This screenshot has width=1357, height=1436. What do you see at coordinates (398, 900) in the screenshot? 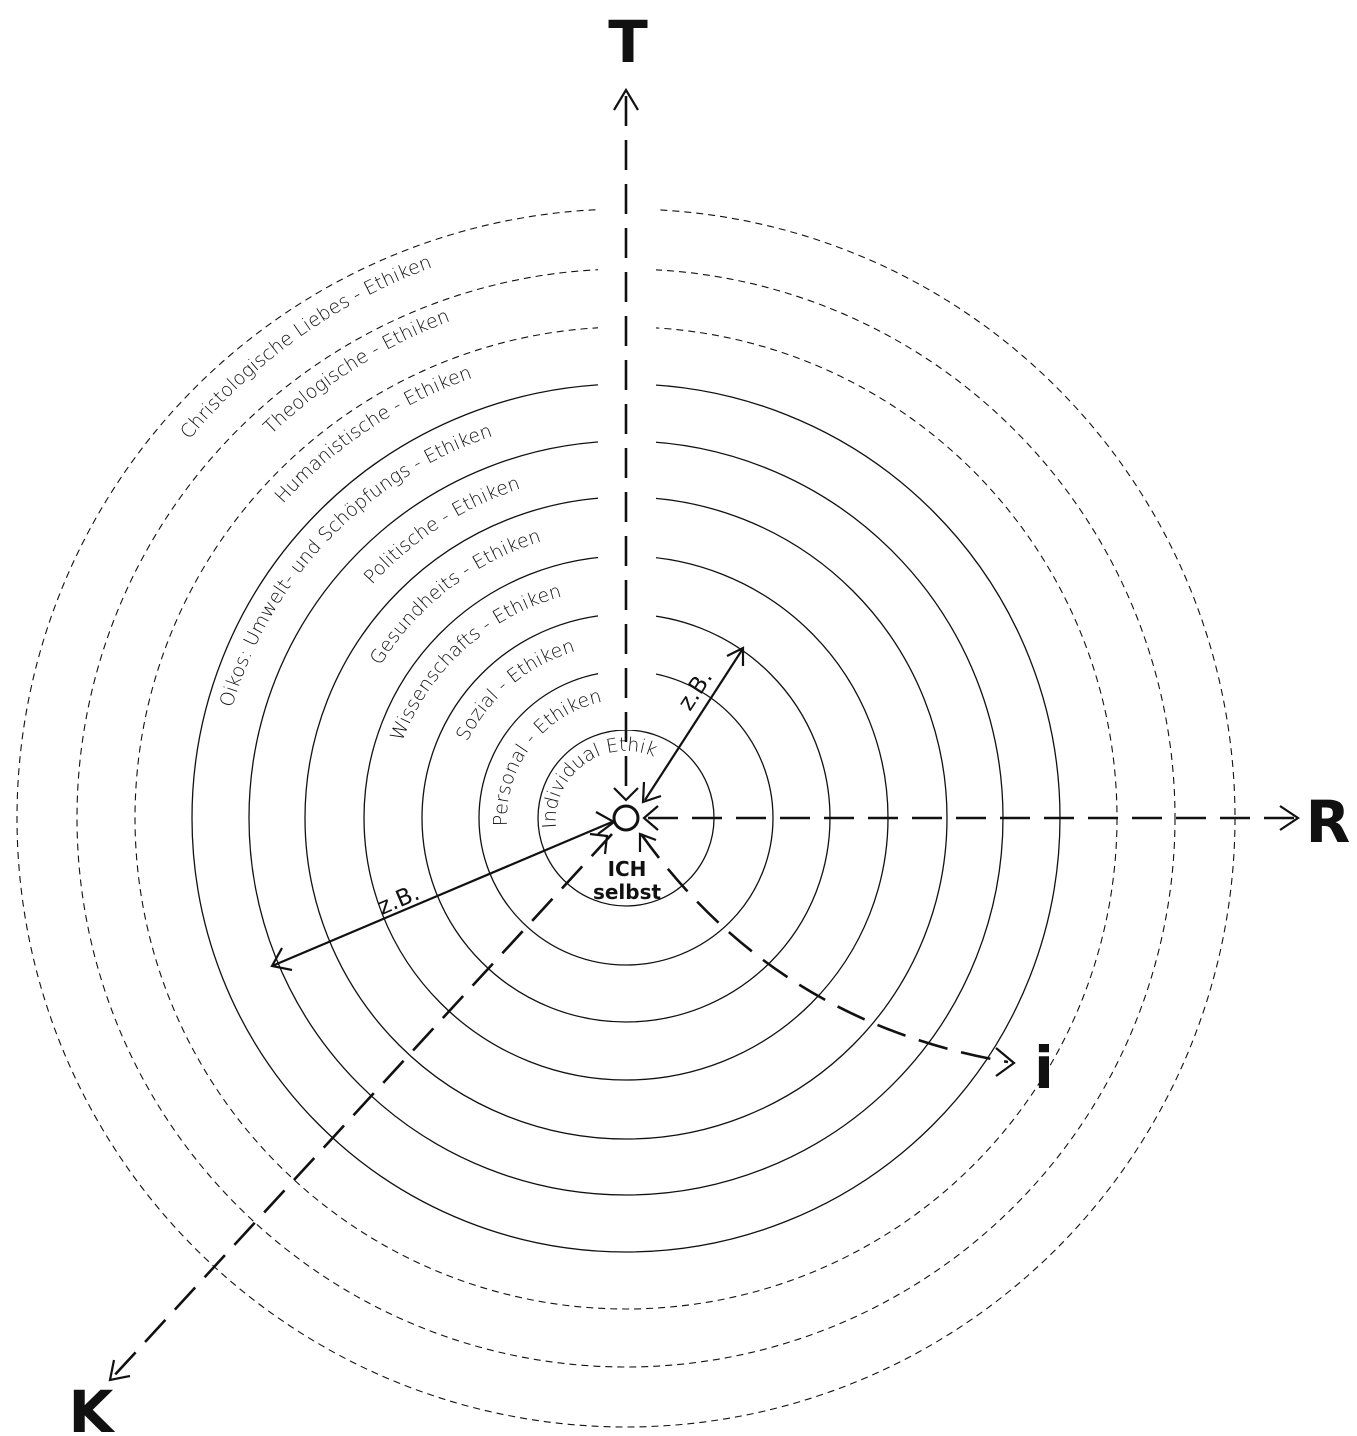
I see `example-label-lower: z.B.` at bounding box center [398, 900].